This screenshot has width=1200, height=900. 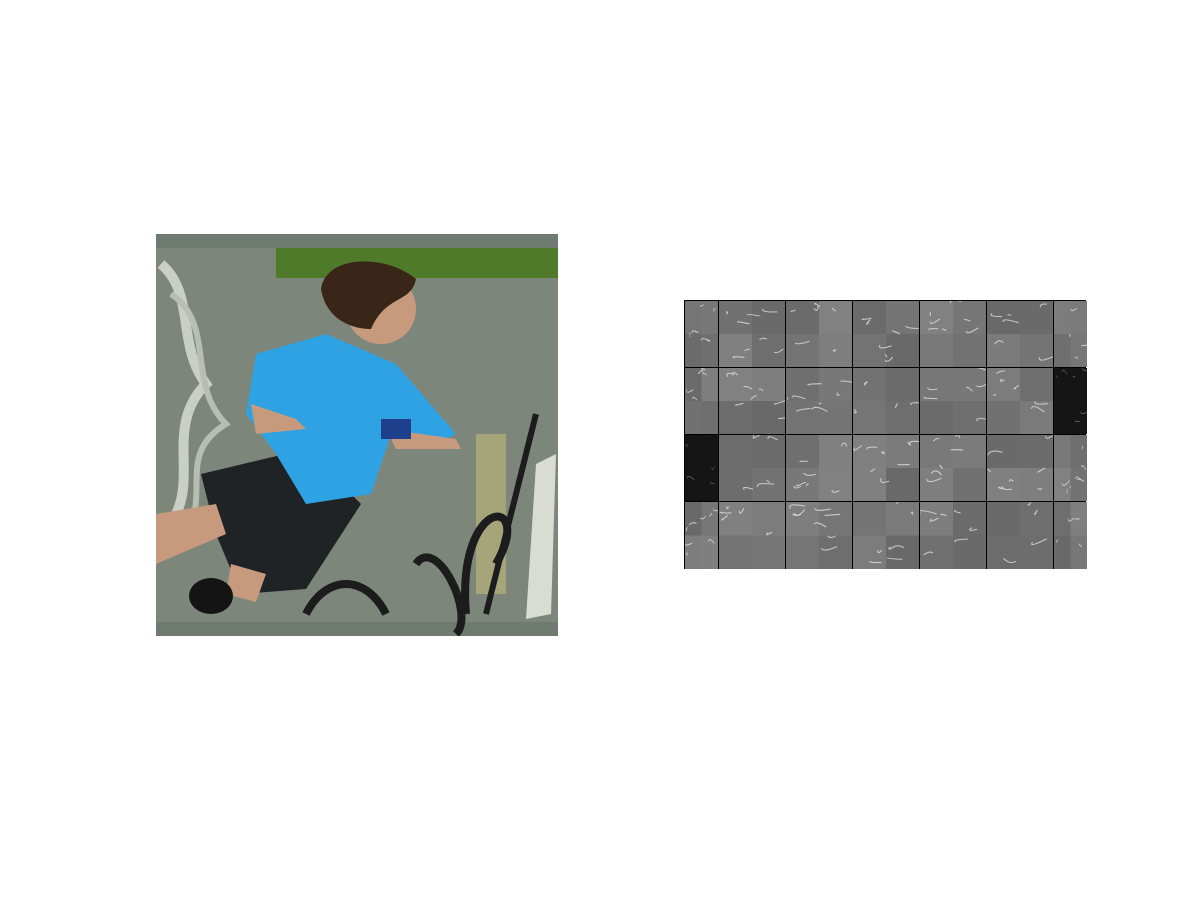 I want to click on input-photo, so click(x=357, y=435).